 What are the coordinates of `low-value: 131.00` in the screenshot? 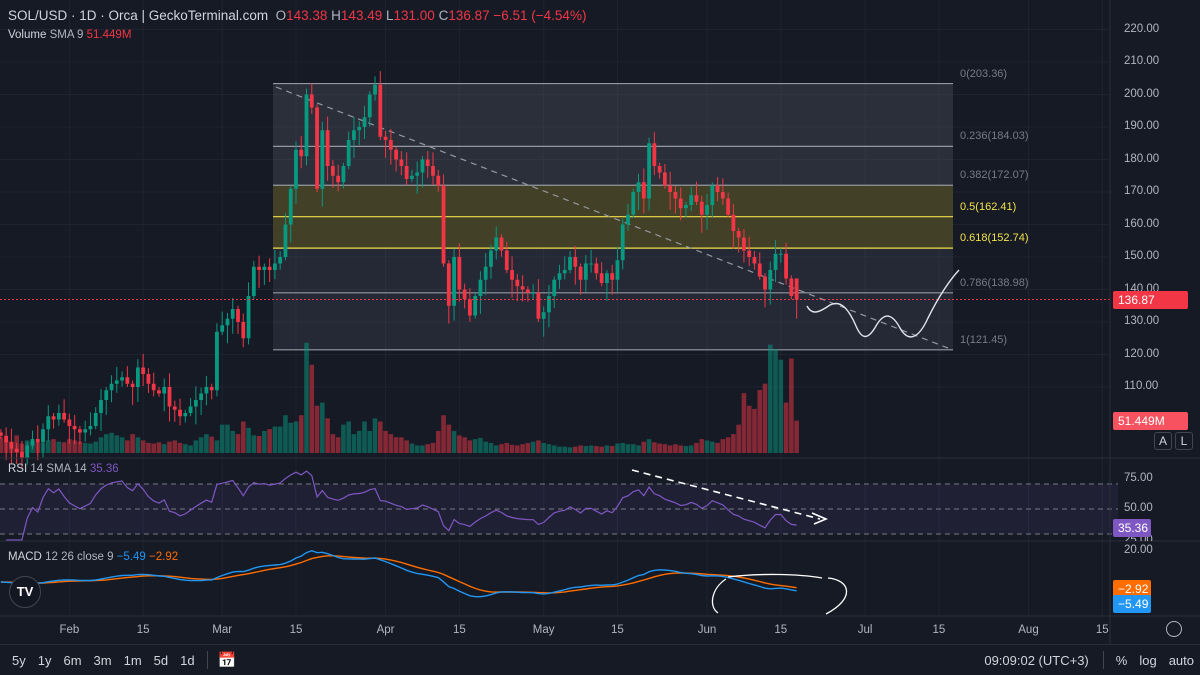 It's located at (414, 15).